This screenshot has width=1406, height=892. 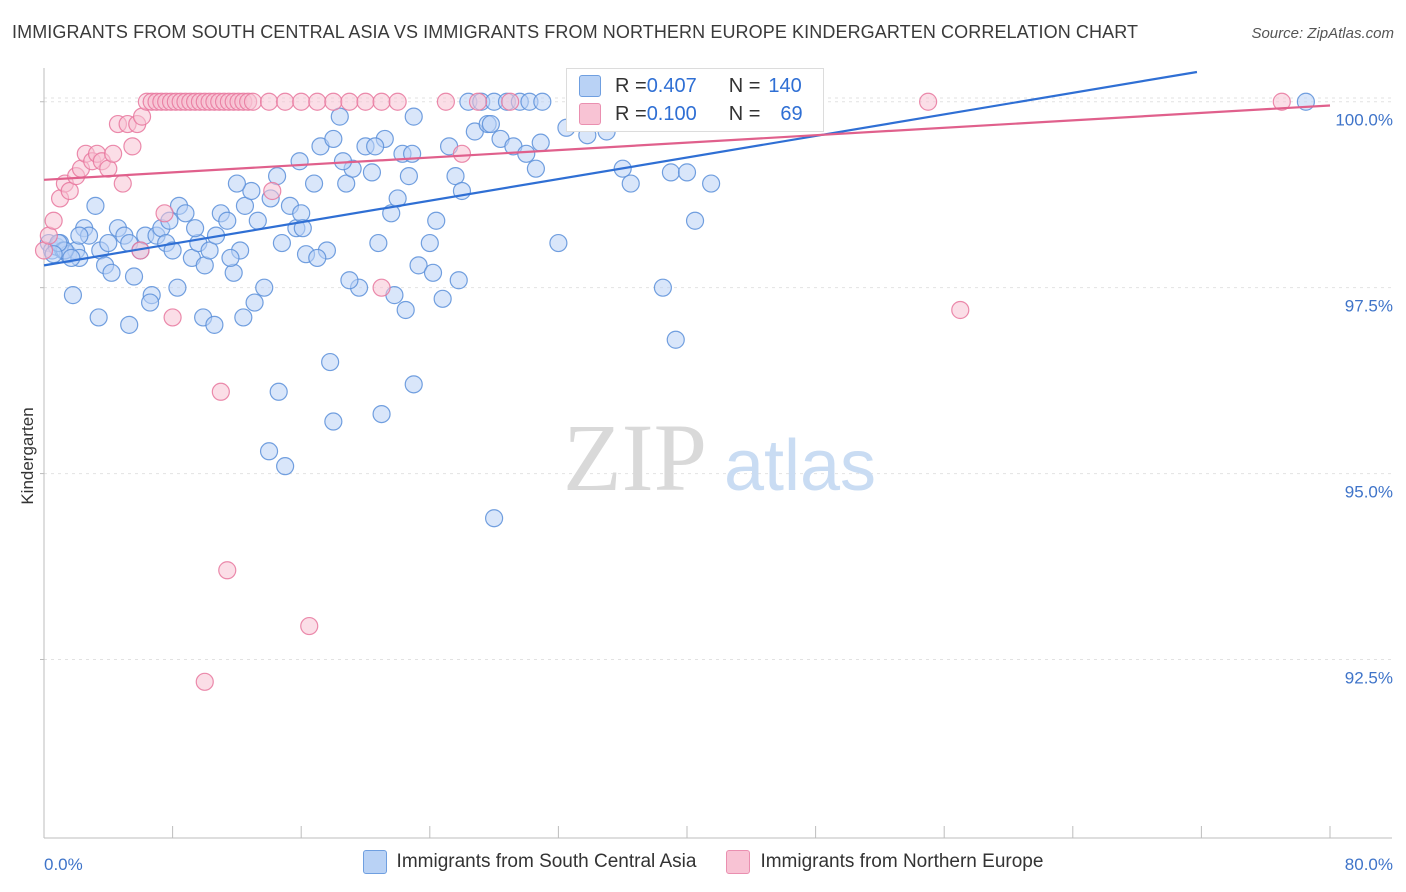 I want to click on pink-n-label: N =, so click(x=744, y=113).